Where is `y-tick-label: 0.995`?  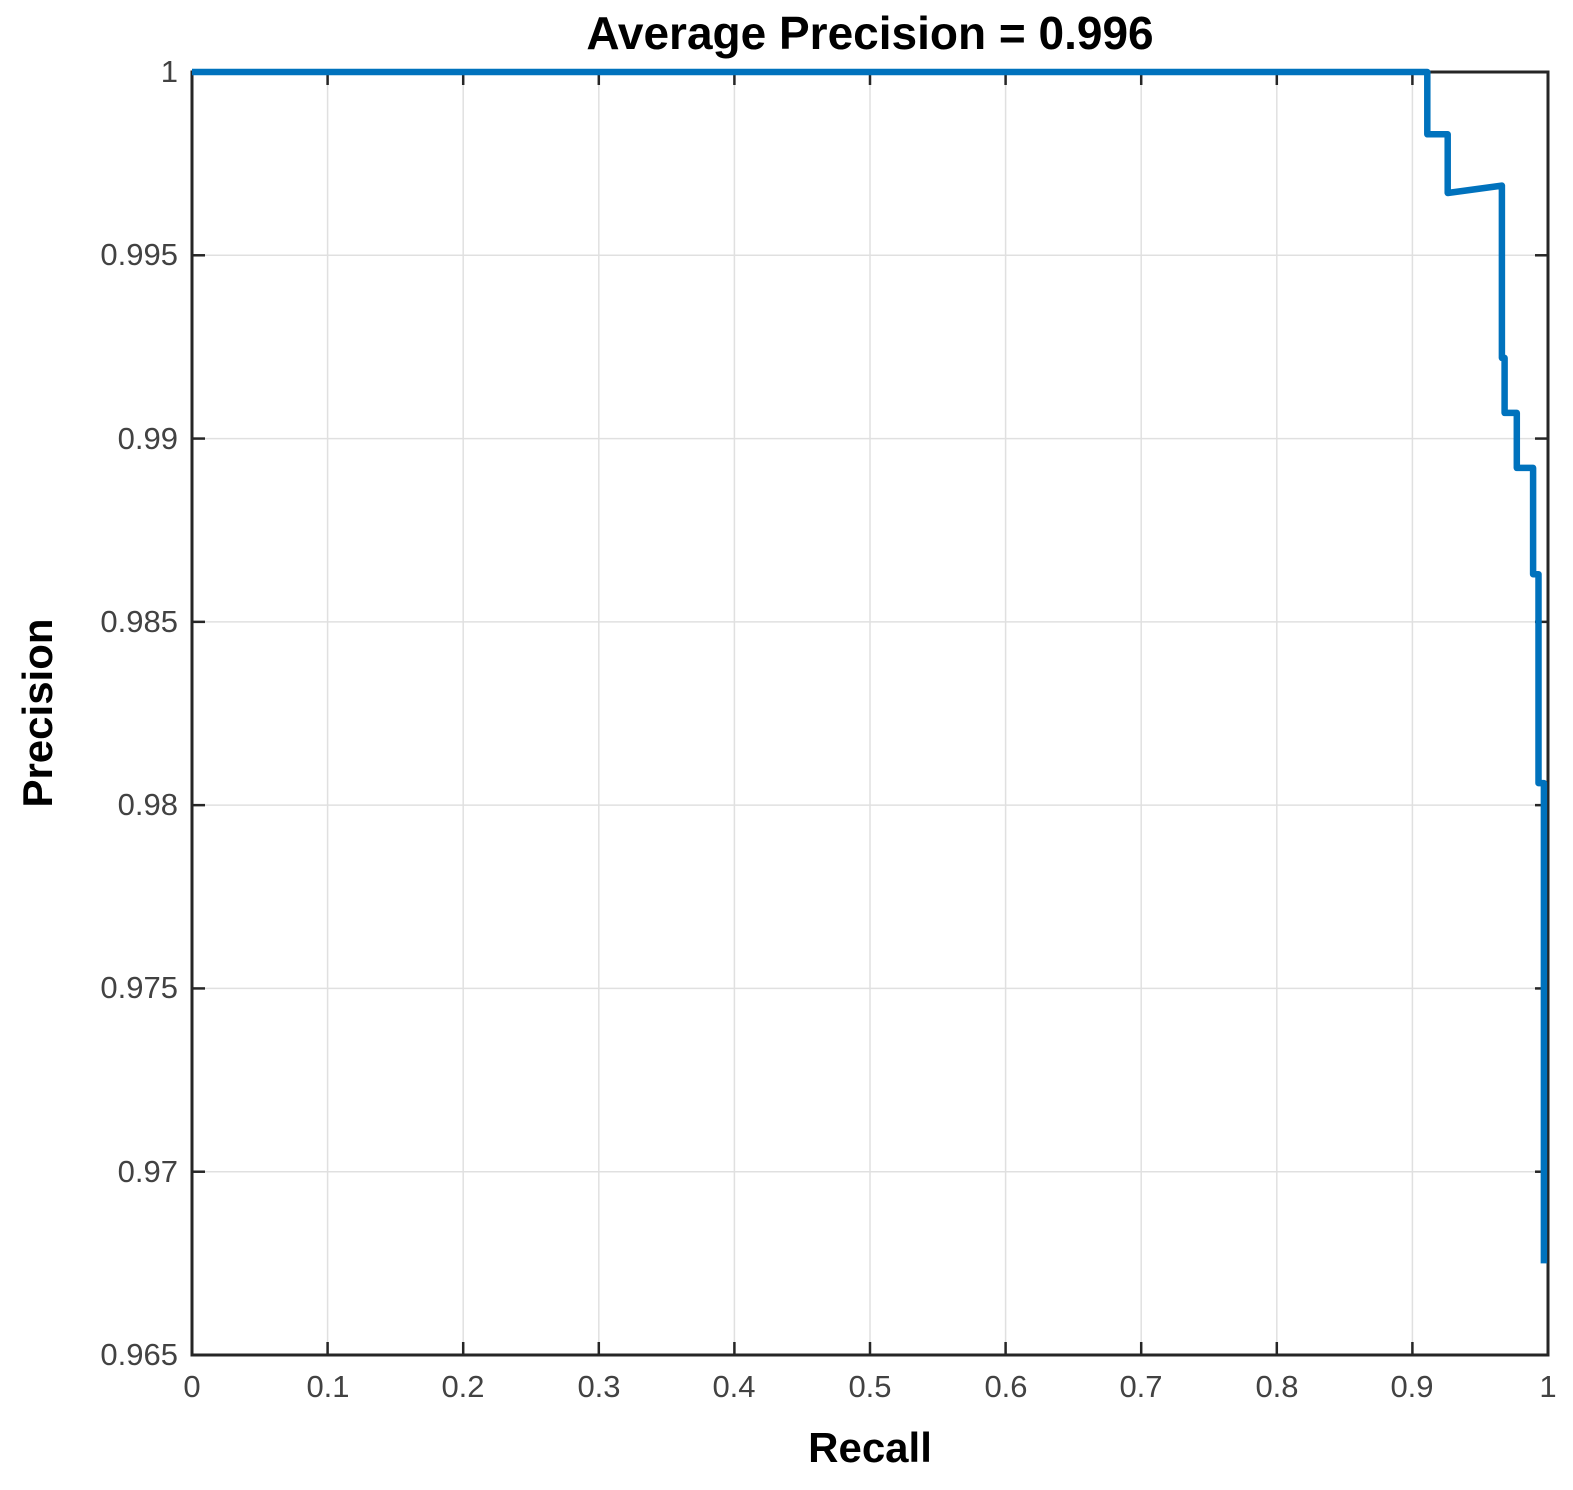 y-tick-label: 0.995 is located at coordinates (139, 254).